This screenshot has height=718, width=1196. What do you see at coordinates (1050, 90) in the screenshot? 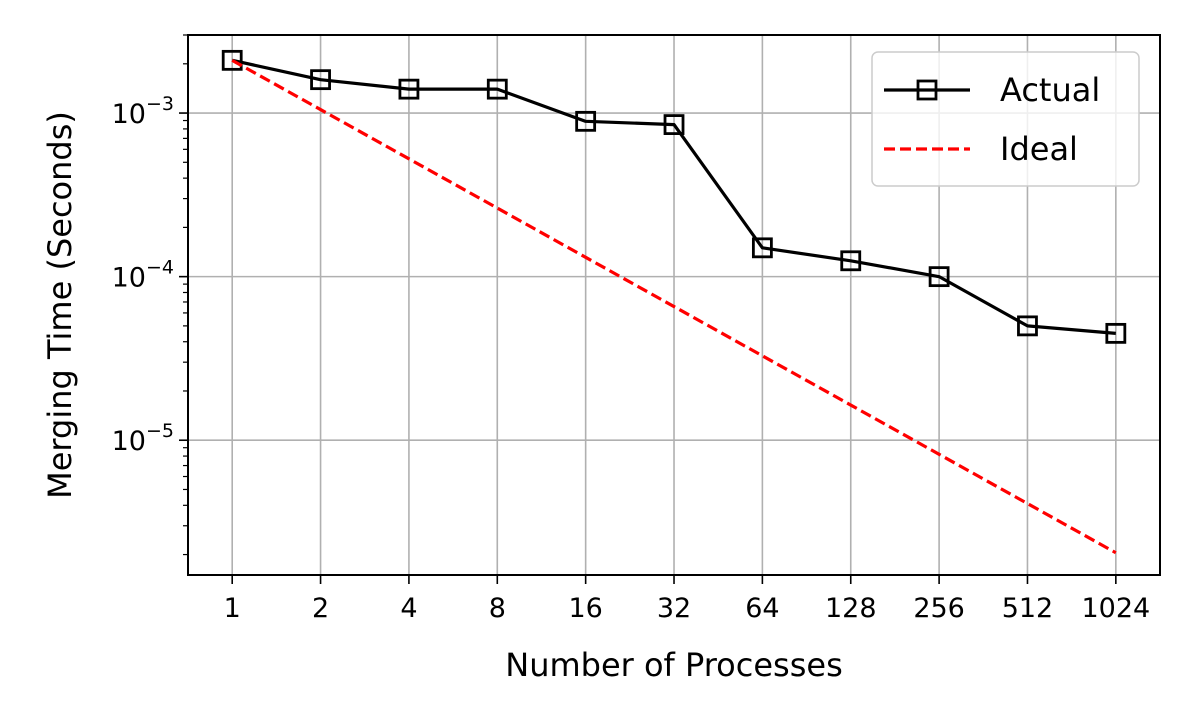
I see `legend-label-actual: Actual` at bounding box center [1050, 90].